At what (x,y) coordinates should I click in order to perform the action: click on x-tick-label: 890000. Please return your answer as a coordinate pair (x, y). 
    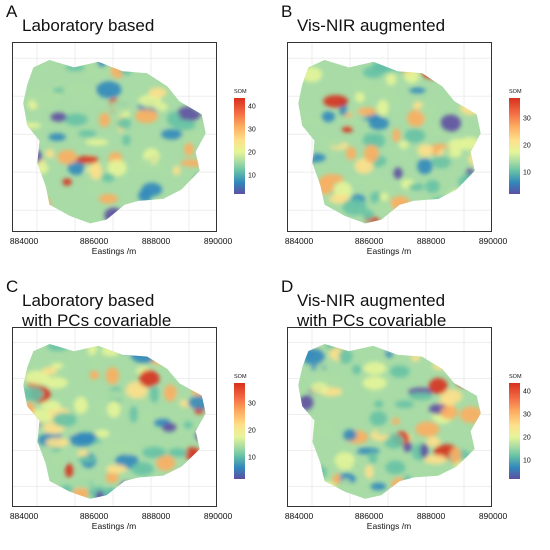
    Looking at the image, I should click on (218, 516).